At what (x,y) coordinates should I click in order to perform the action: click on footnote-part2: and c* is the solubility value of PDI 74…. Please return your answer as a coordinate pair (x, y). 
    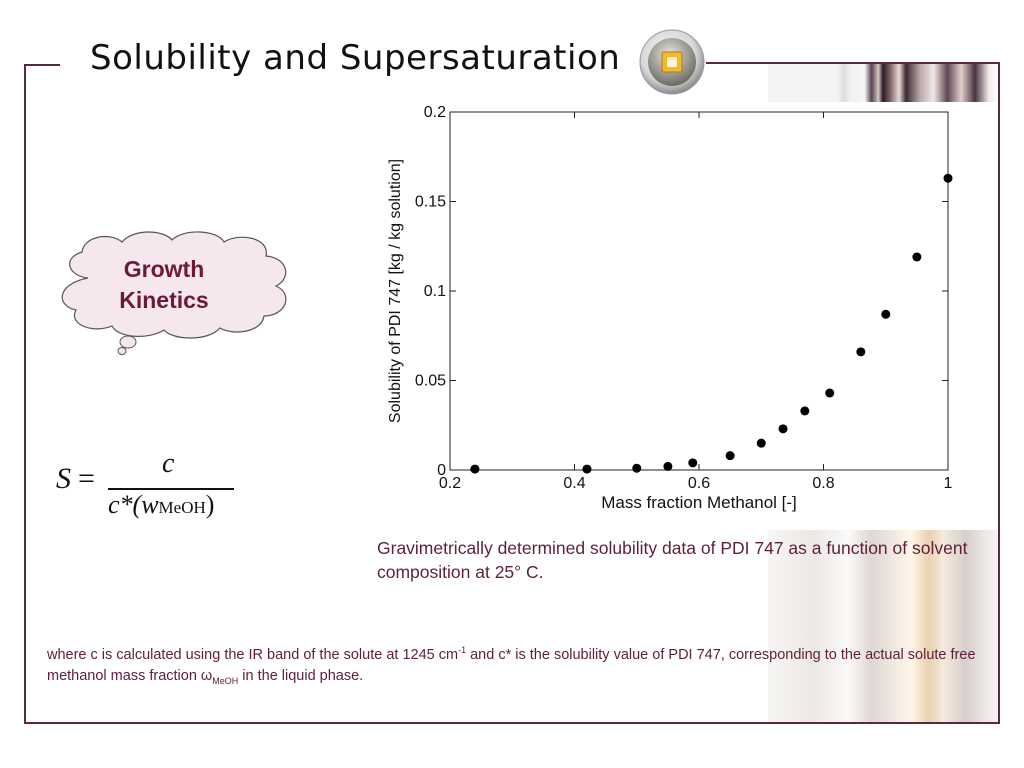
    Looking at the image, I should click on (511, 665).